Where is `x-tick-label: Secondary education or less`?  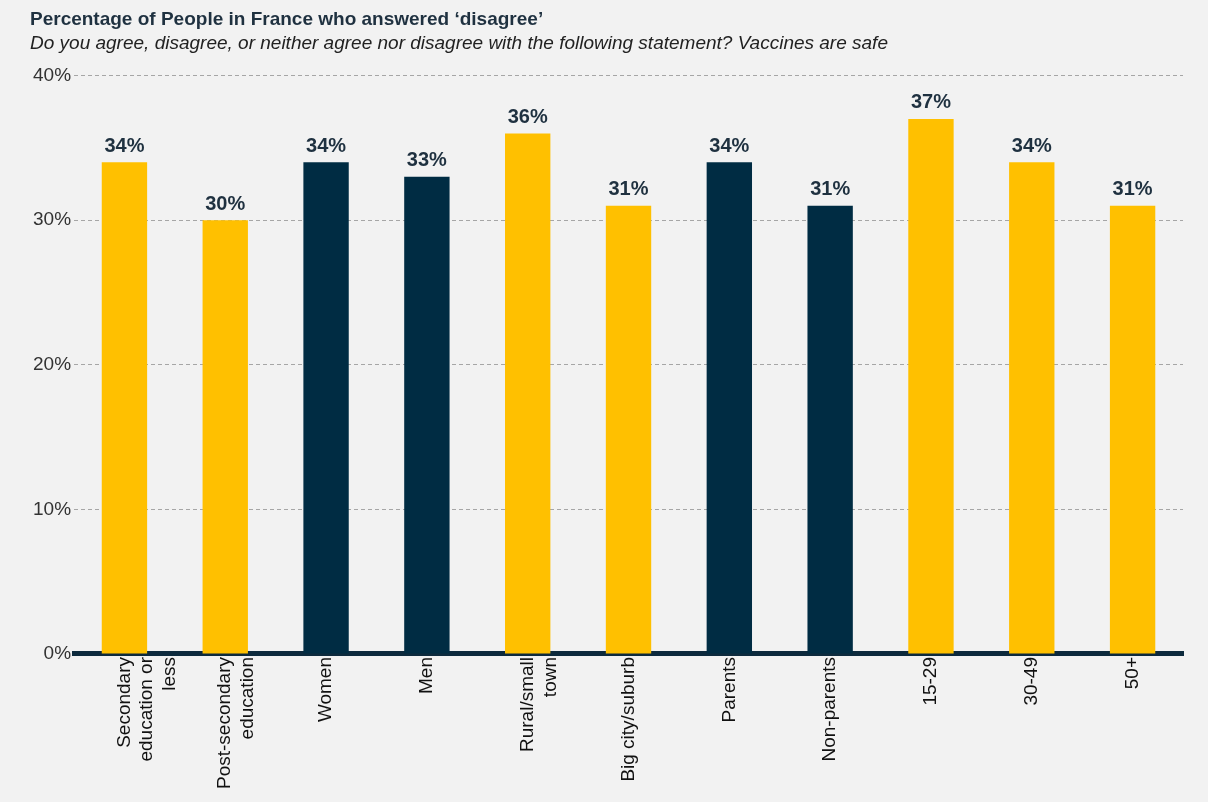 x-tick-label: Secondary education or less is located at coordinates (146, 709).